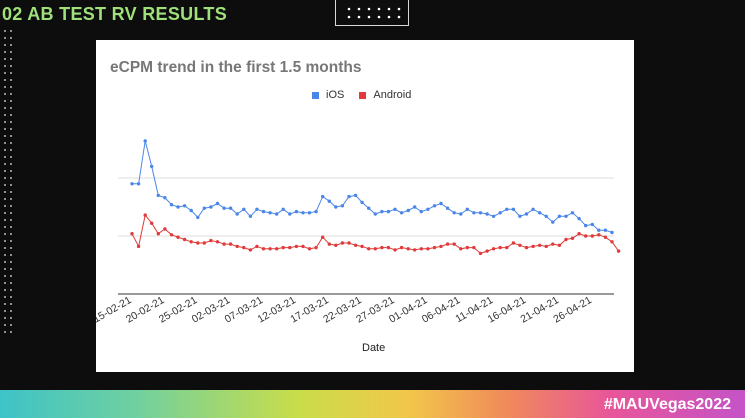  What do you see at coordinates (328, 95) in the screenshot?
I see `legend-item-ios: iOS` at bounding box center [328, 95].